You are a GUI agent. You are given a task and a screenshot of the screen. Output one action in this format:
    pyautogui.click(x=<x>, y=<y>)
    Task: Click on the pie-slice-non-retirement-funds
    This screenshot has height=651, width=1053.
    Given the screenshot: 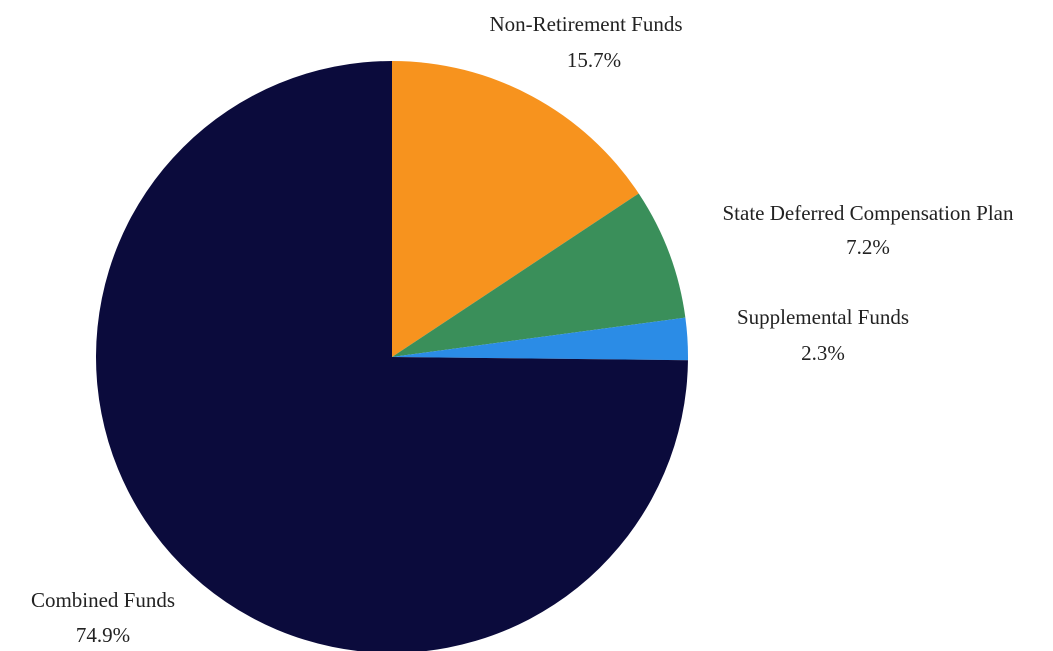 What is the action you would take?
    pyautogui.click(x=515, y=209)
    